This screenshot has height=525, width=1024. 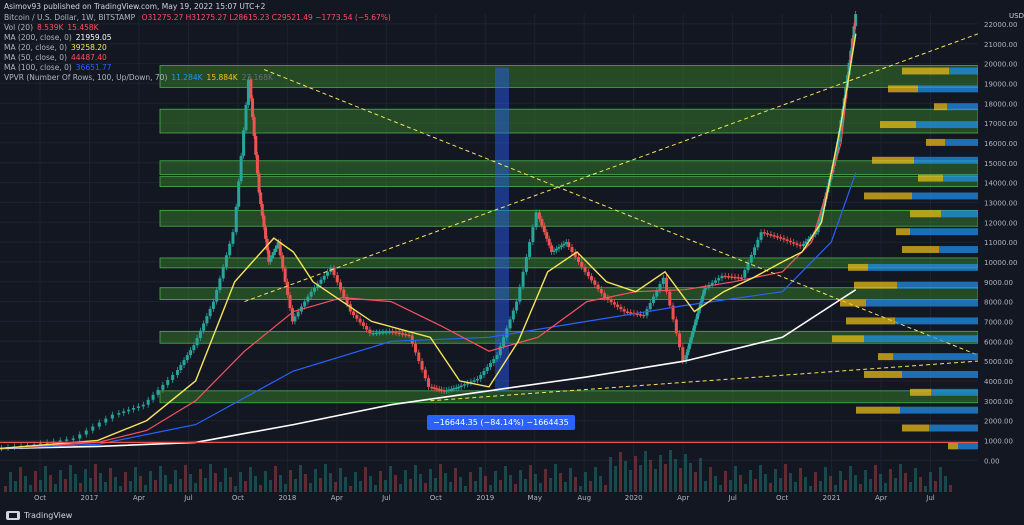 What do you see at coordinates (38, 37) in the screenshot?
I see `indicator-label: MA (200, close, 0)` at bounding box center [38, 37].